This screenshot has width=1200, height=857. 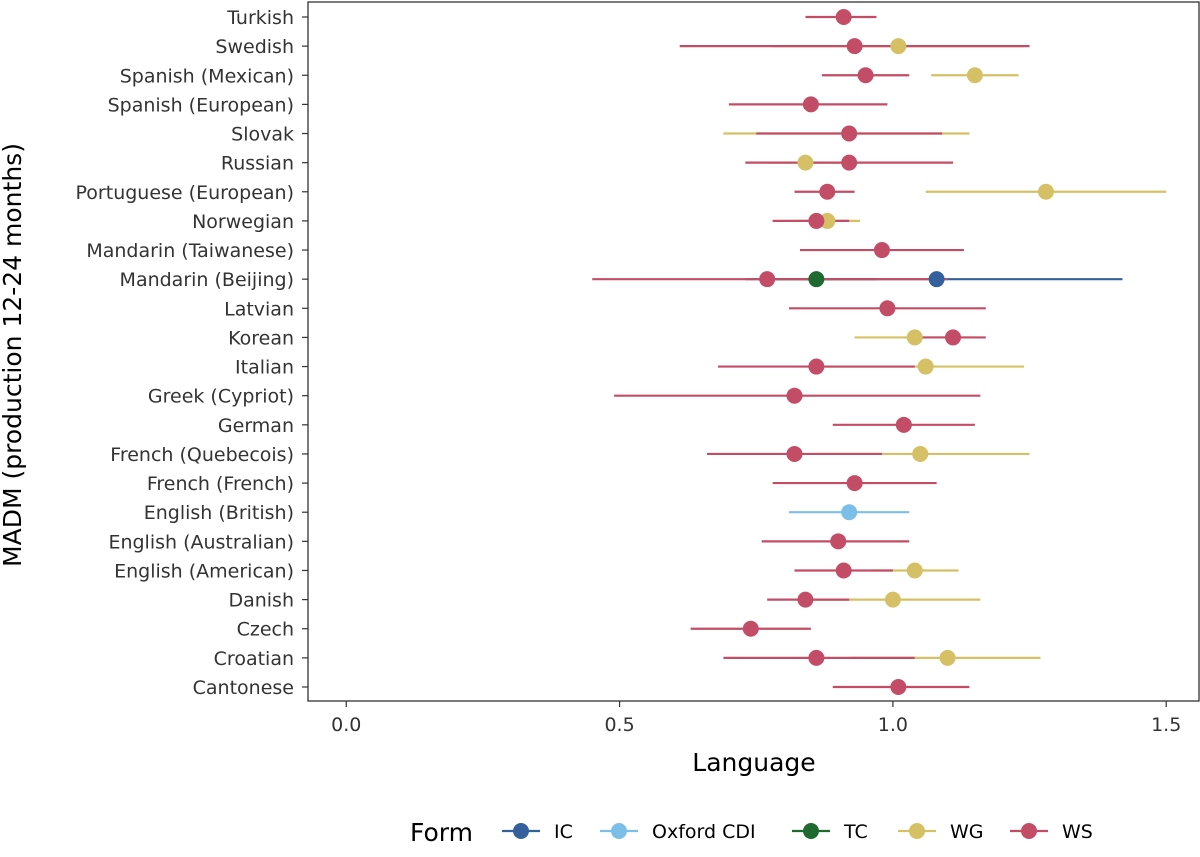 I want to click on y-tick-label: Swedish, so click(x=254, y=47).